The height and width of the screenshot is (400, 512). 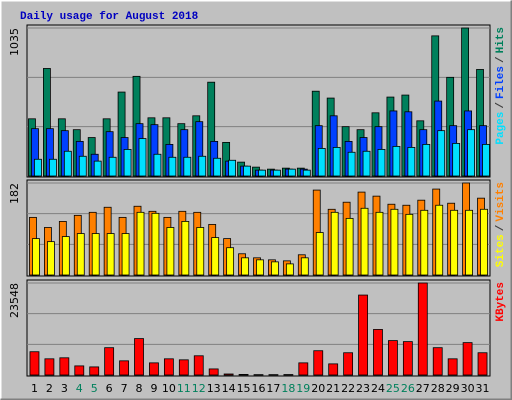 What do you see at coordinates (333, 388) in the screenshot?
I see `x-tick-label: 21` at bounding box center [333, 388].